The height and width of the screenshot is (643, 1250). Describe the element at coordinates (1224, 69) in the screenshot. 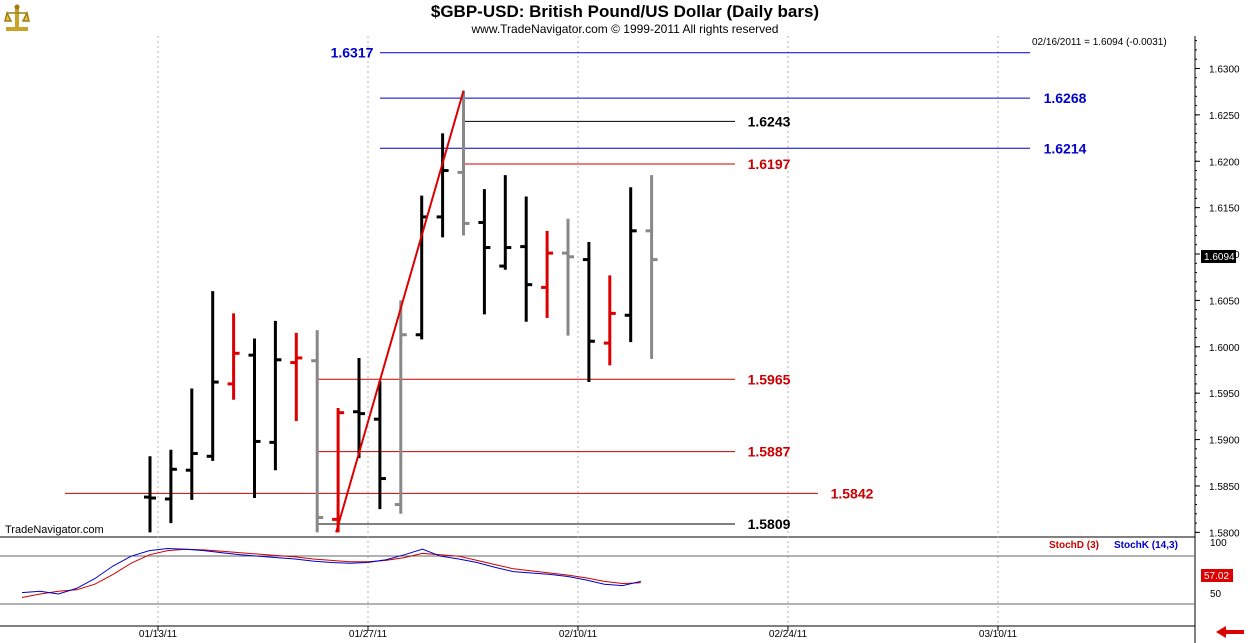

I see `ytick-label-0: 1.6300` at that location.